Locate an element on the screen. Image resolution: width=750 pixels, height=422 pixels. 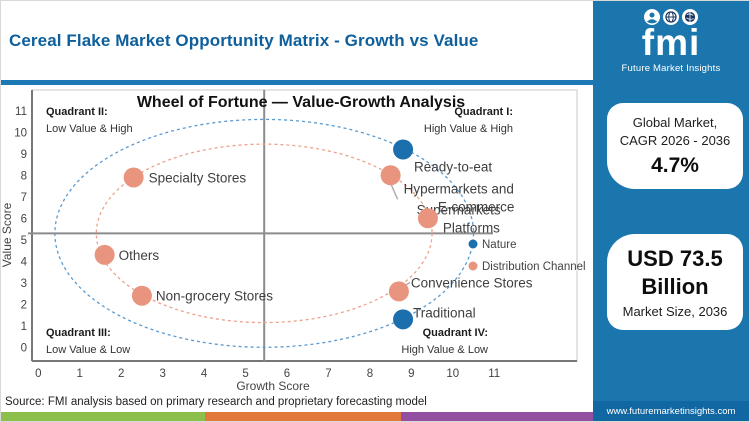
person-icon is located at coordinates (652, 17).